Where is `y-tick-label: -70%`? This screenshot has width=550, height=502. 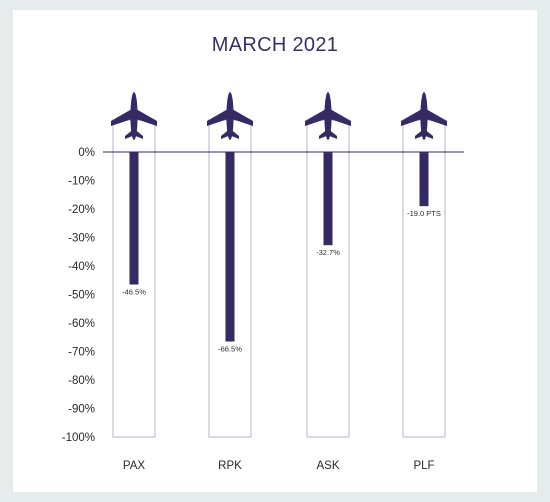 y-tick-label: -70% is located at coordinates (81, 353).